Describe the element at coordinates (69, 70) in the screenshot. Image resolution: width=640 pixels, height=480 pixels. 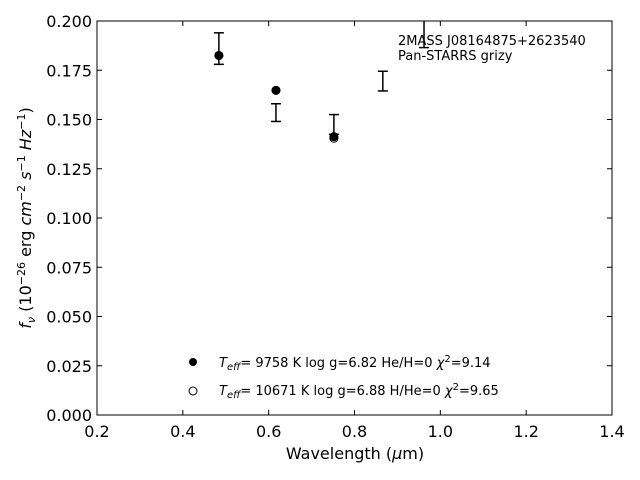
I see `y-tick-label: 0.175` at that location.